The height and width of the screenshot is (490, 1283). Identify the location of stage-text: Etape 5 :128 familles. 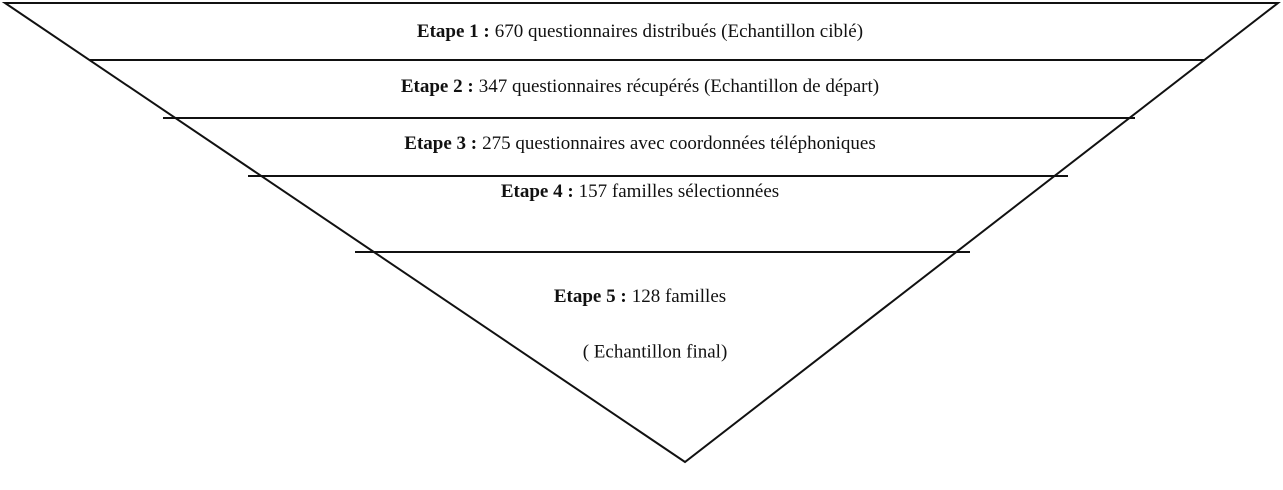
(640, 296).